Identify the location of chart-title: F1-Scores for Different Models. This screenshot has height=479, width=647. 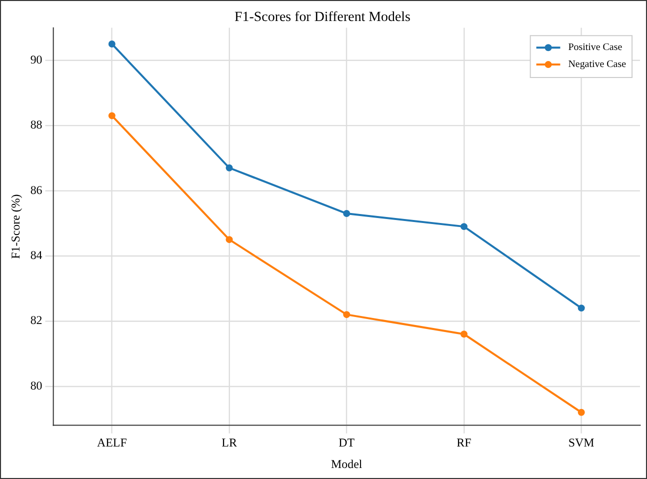
(322, 17).